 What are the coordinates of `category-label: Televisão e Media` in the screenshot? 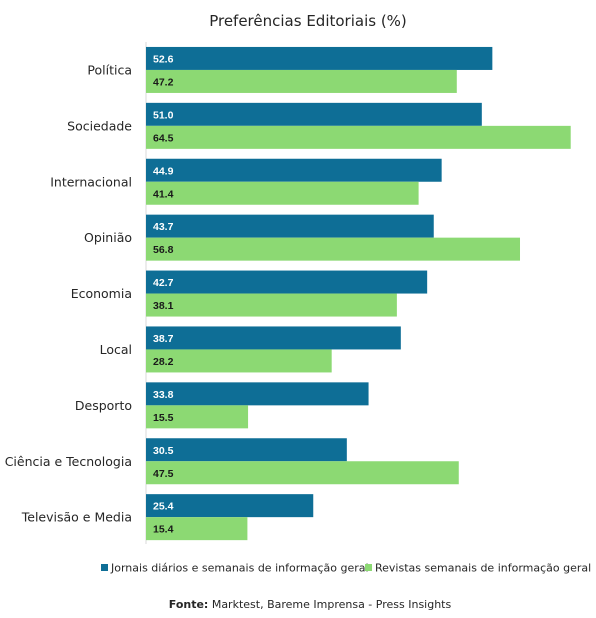 It's located at (76, 517).